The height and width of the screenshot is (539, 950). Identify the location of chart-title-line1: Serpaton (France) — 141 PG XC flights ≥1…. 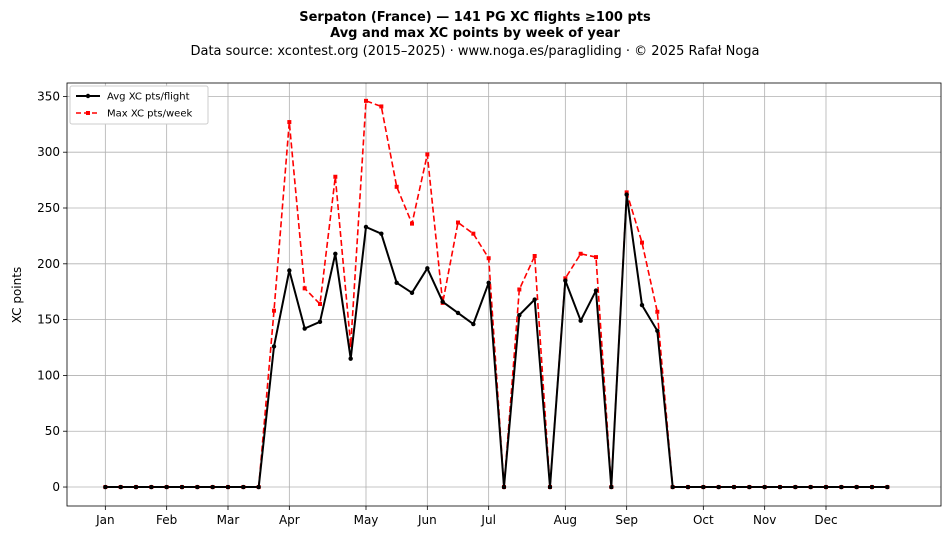
(475, 17).